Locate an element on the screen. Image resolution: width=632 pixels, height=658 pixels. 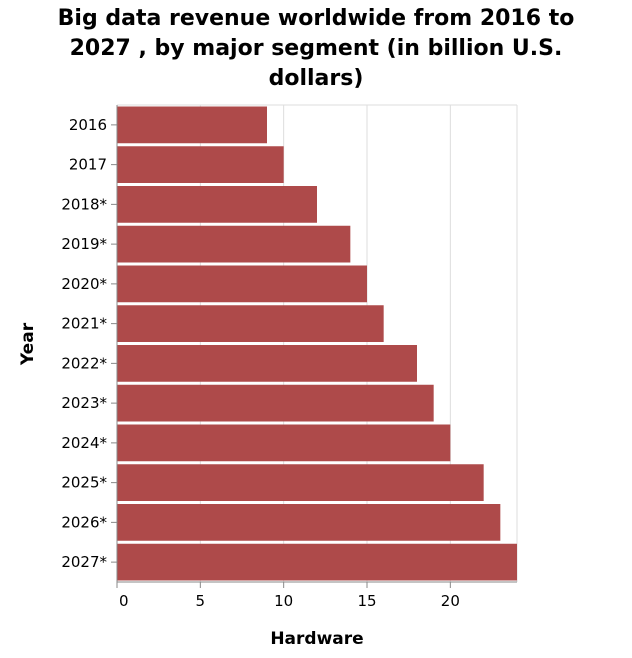
bar-2017 is located at coordinates (200, 164).